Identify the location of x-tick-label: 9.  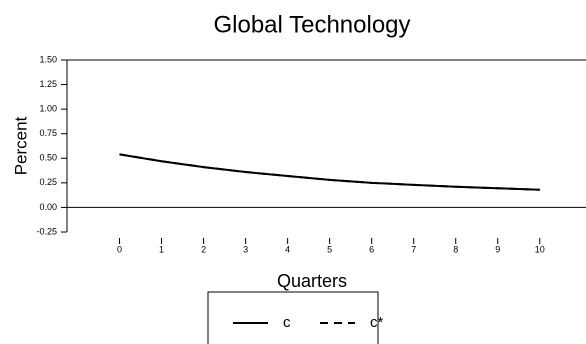
(497, 249).